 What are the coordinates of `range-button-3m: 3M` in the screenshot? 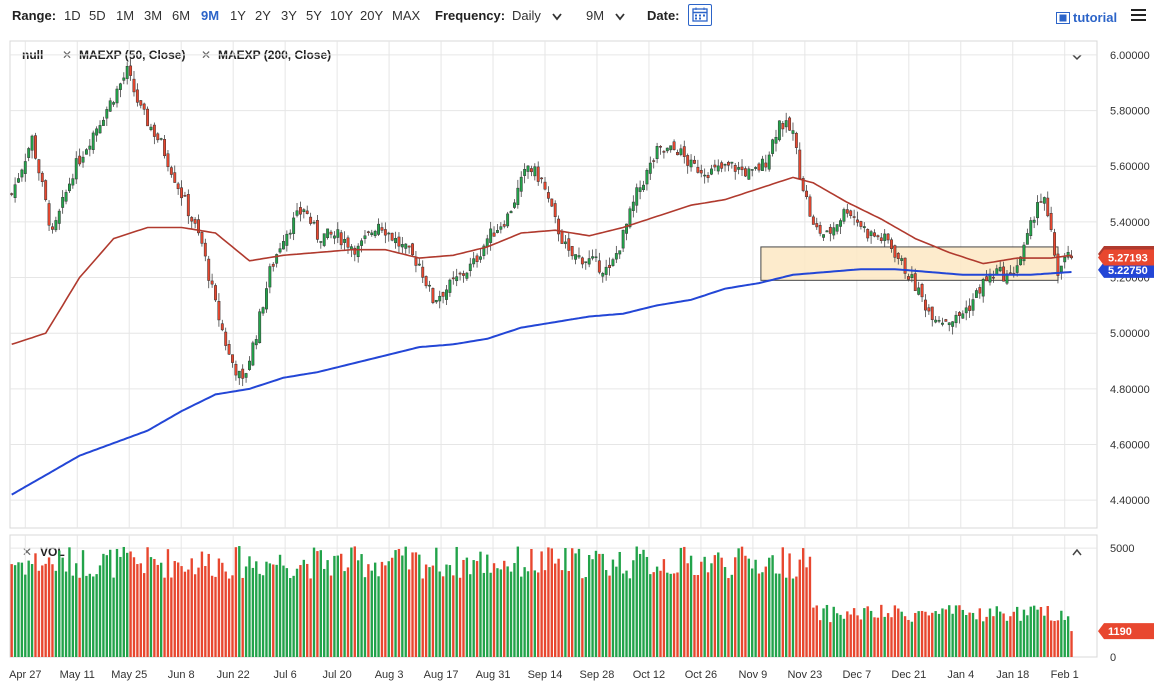 It's located at (153, 15).